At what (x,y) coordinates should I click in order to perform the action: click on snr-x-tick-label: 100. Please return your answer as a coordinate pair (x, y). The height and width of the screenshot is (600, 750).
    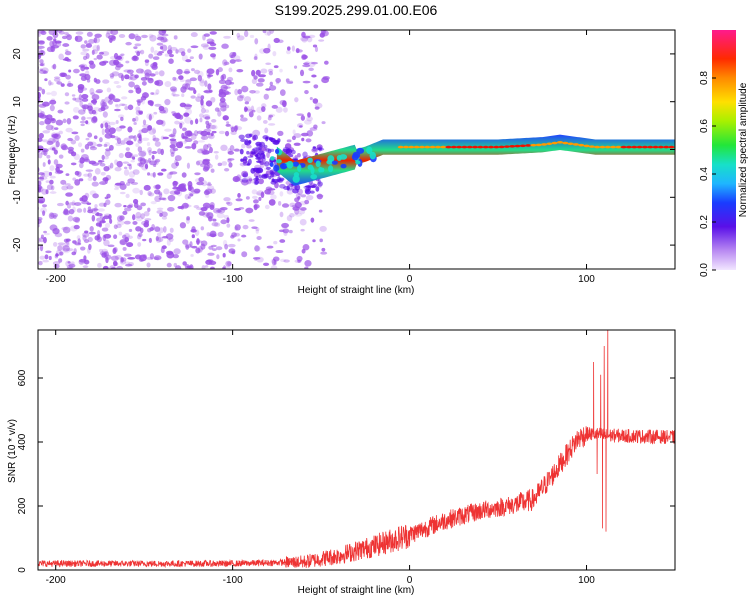
    Looking at the image, I should click on (586, 580).